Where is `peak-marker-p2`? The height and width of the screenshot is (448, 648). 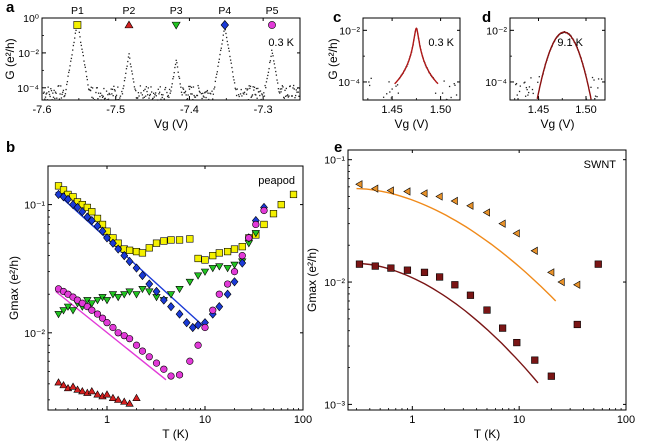 peak-marker-p2 is located at coordinates (129, 24).